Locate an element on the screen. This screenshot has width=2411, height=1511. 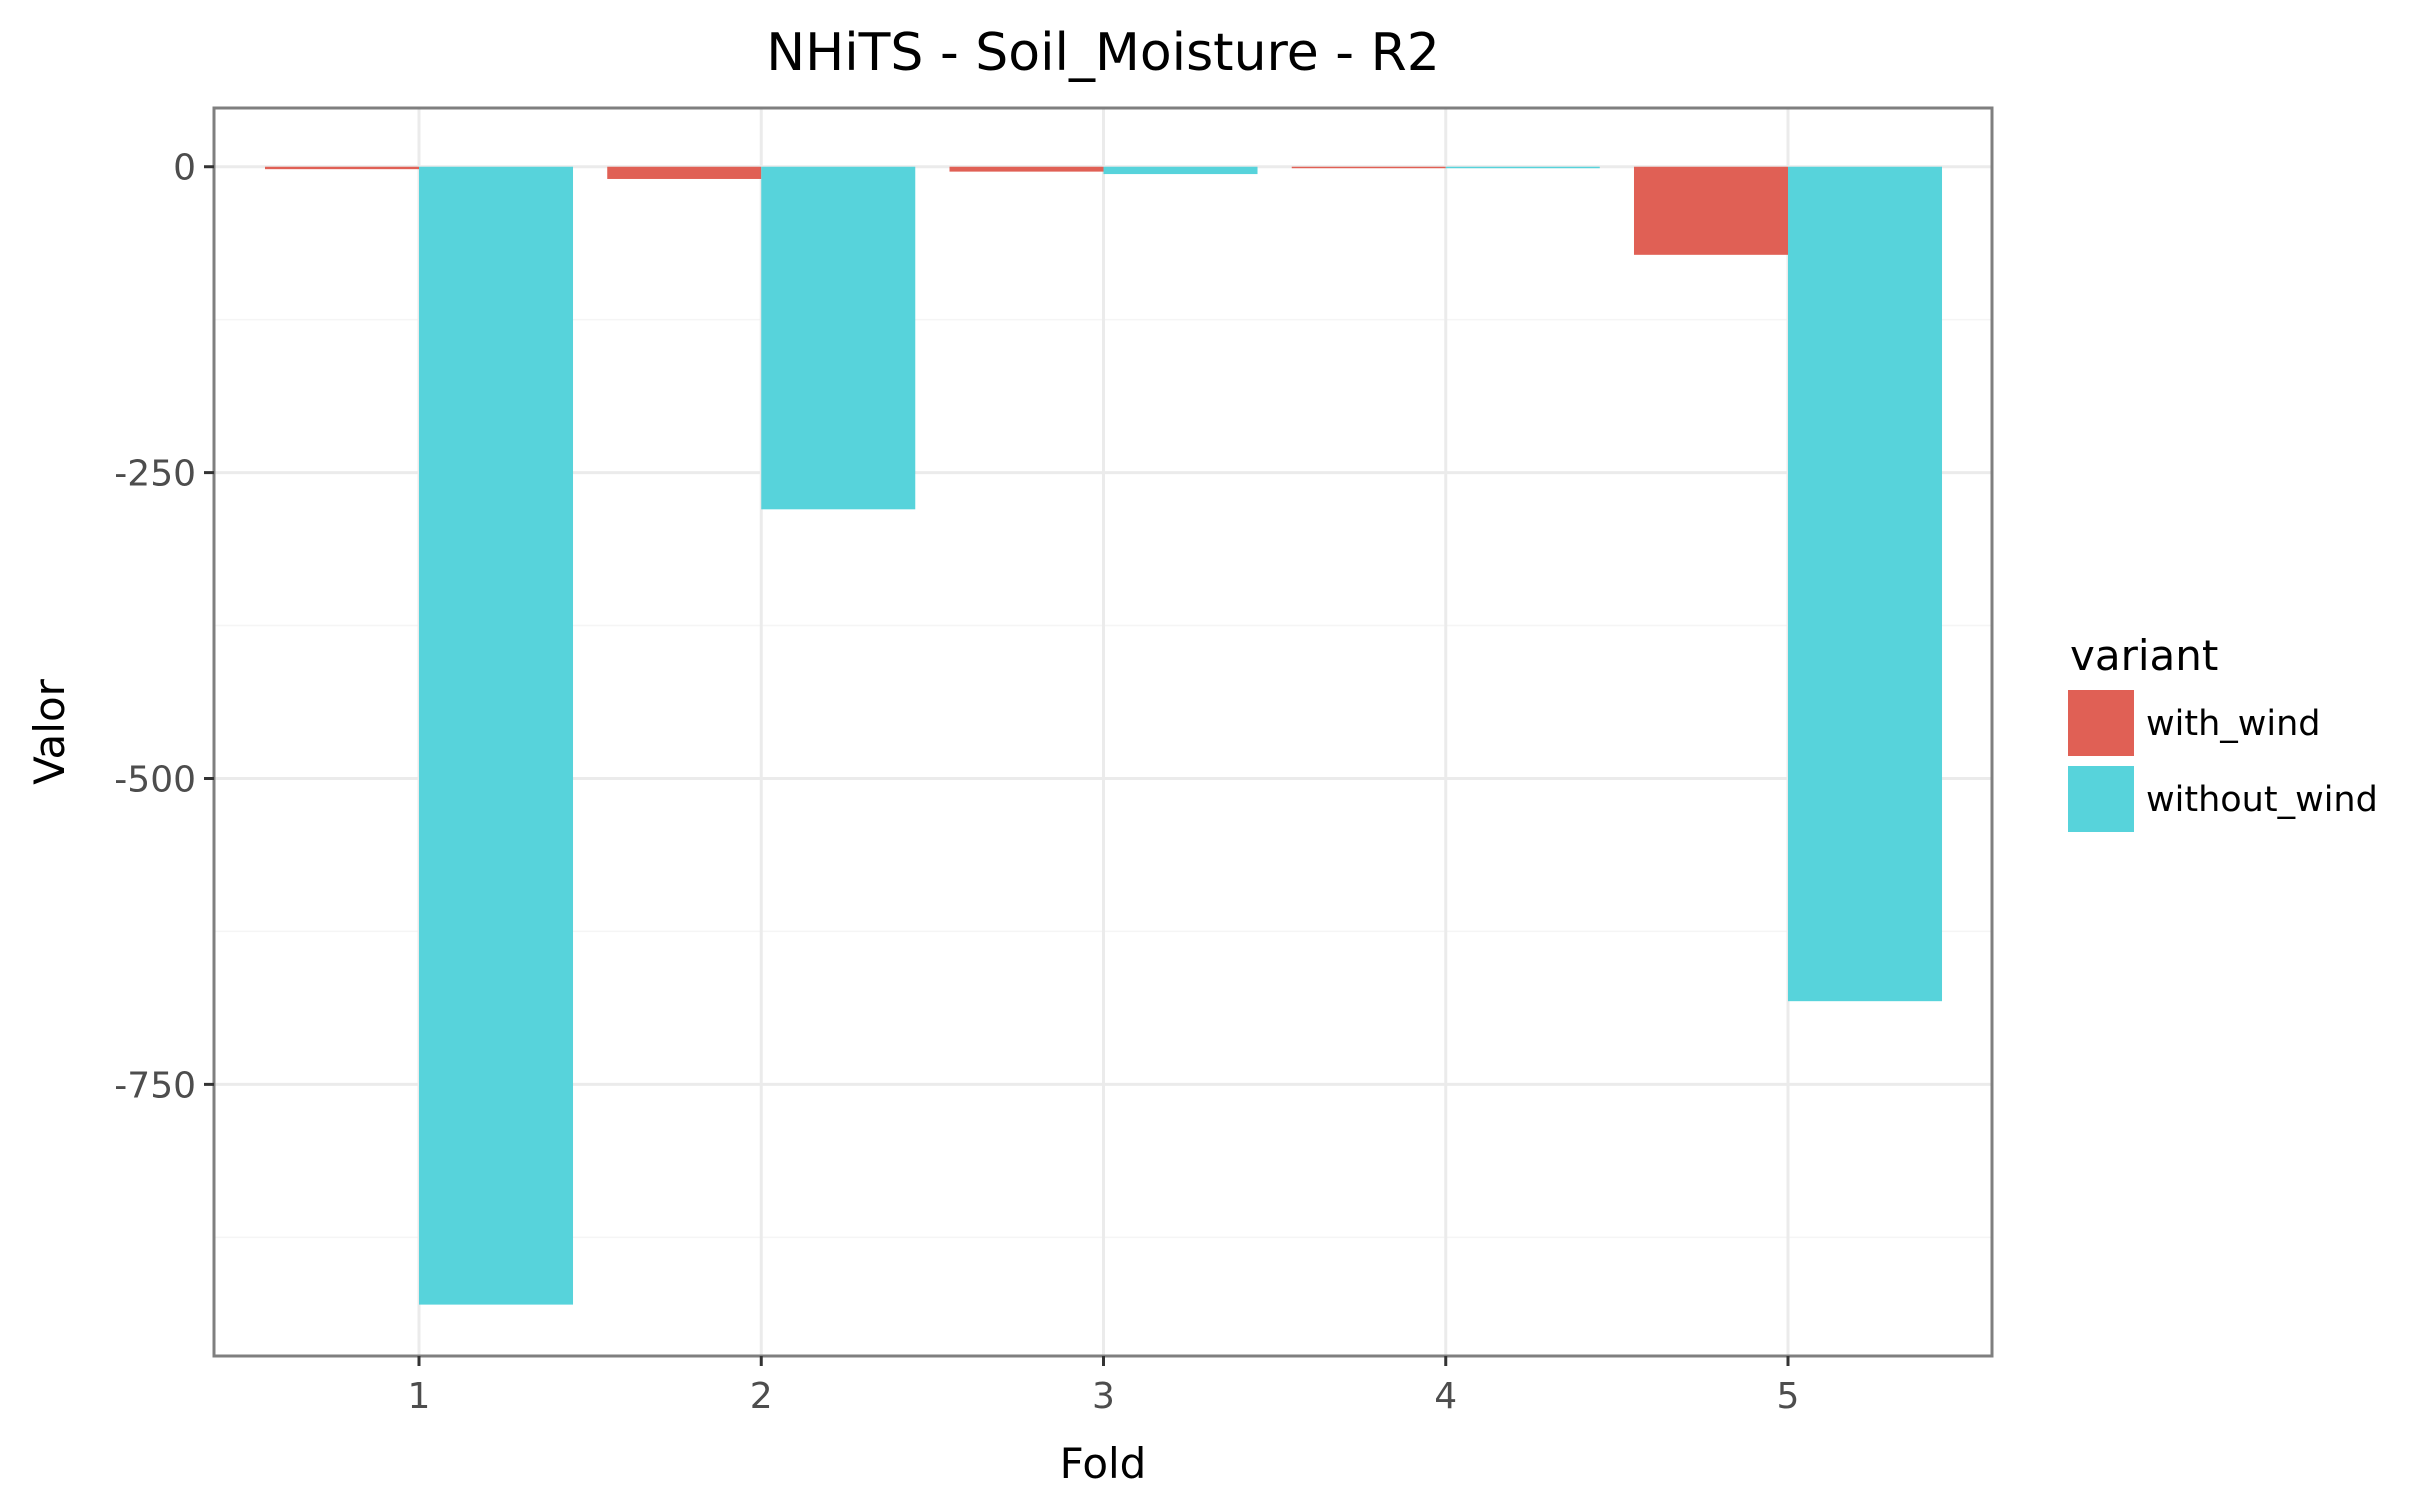
y-tick-label: 0 is located at coordinates (184, 168).